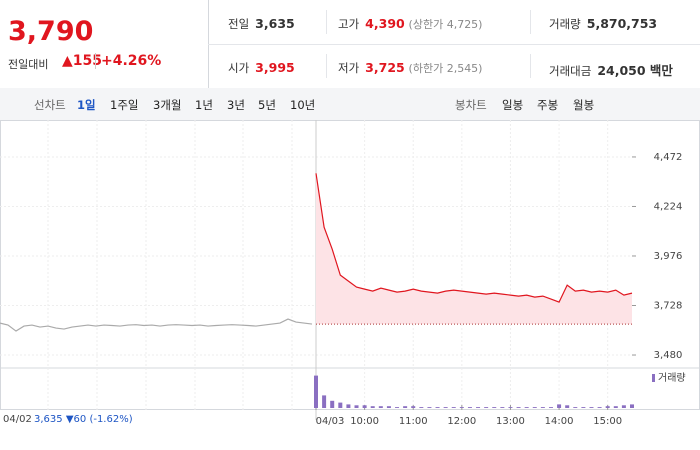 Image resolution: width=700 pixels, height=450 pixels. Describe the element at coordinates (239, 68) in the screenshot. I see `label: 시가` at that location.